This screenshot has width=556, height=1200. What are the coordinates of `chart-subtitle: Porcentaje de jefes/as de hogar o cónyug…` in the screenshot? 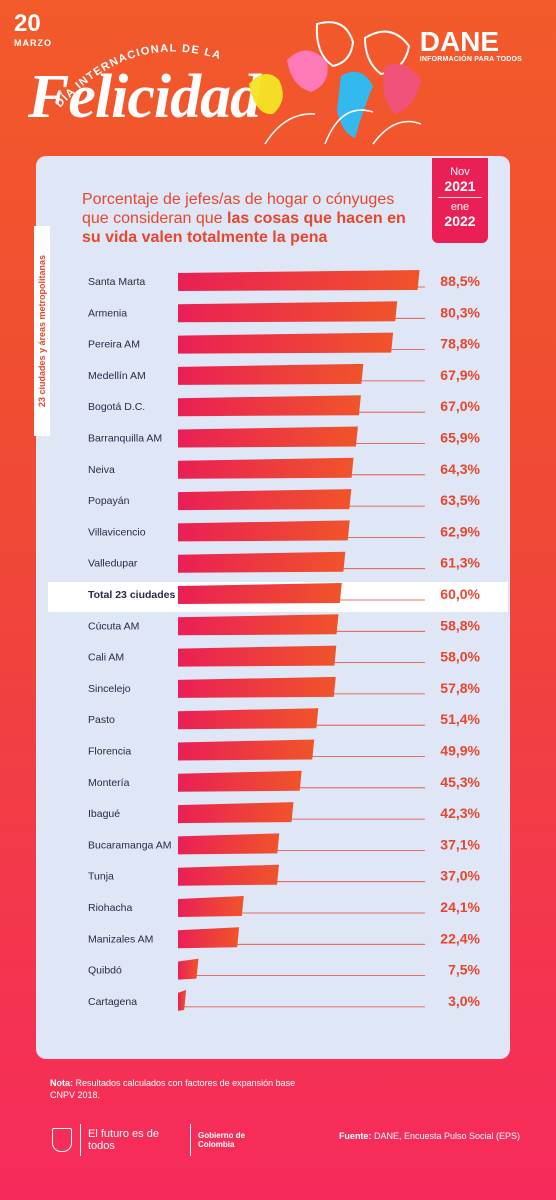 It's located at (252, 218).